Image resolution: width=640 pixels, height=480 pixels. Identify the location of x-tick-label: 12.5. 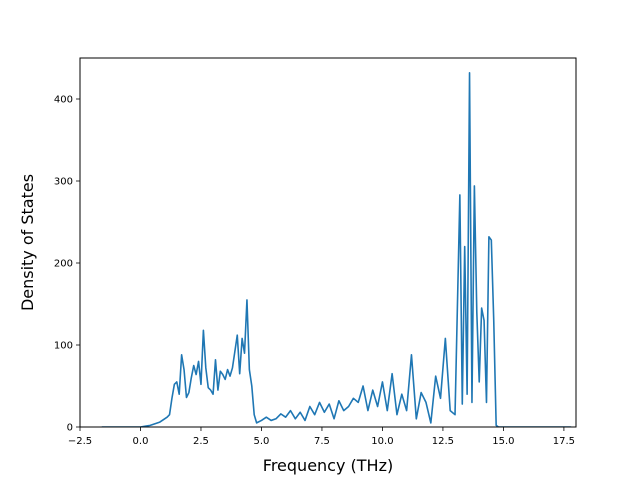
(443, 441).